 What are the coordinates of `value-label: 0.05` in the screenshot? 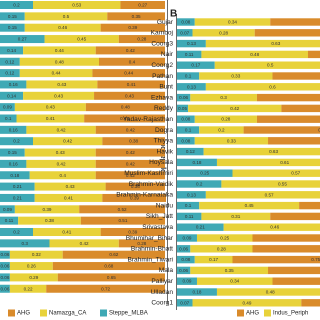 It's located at (182, 108).